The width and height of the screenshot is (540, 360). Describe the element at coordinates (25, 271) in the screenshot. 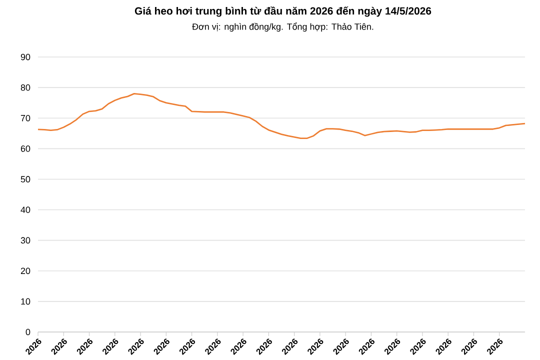

I see `y-tick-label: 20` at that location.